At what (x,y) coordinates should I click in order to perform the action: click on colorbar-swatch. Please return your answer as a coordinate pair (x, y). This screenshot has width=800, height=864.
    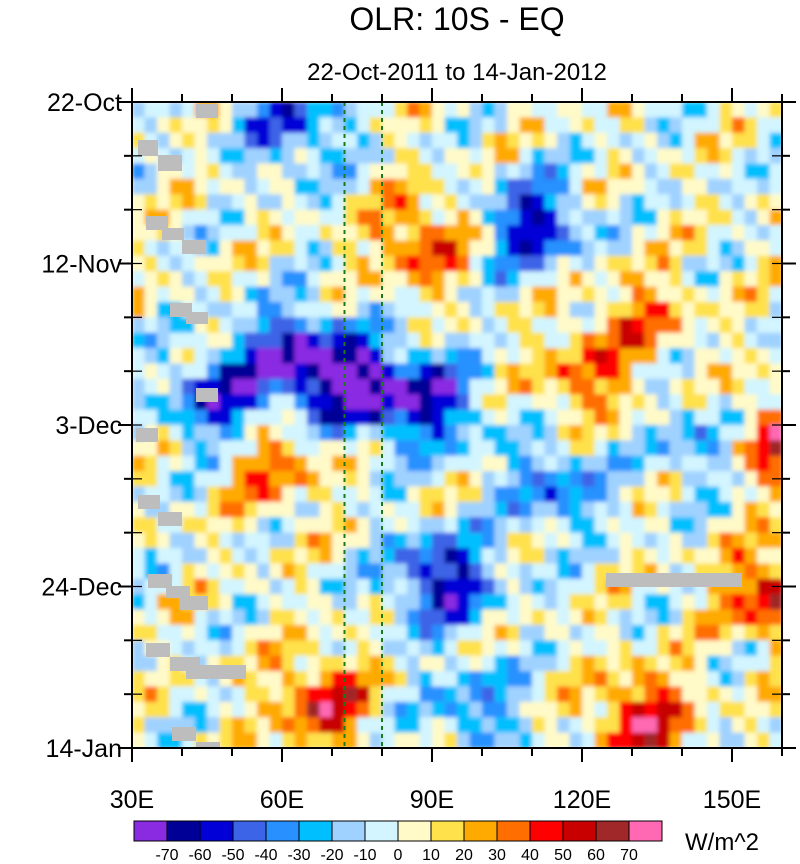
    Looking at the image, I should click on (414, 831).